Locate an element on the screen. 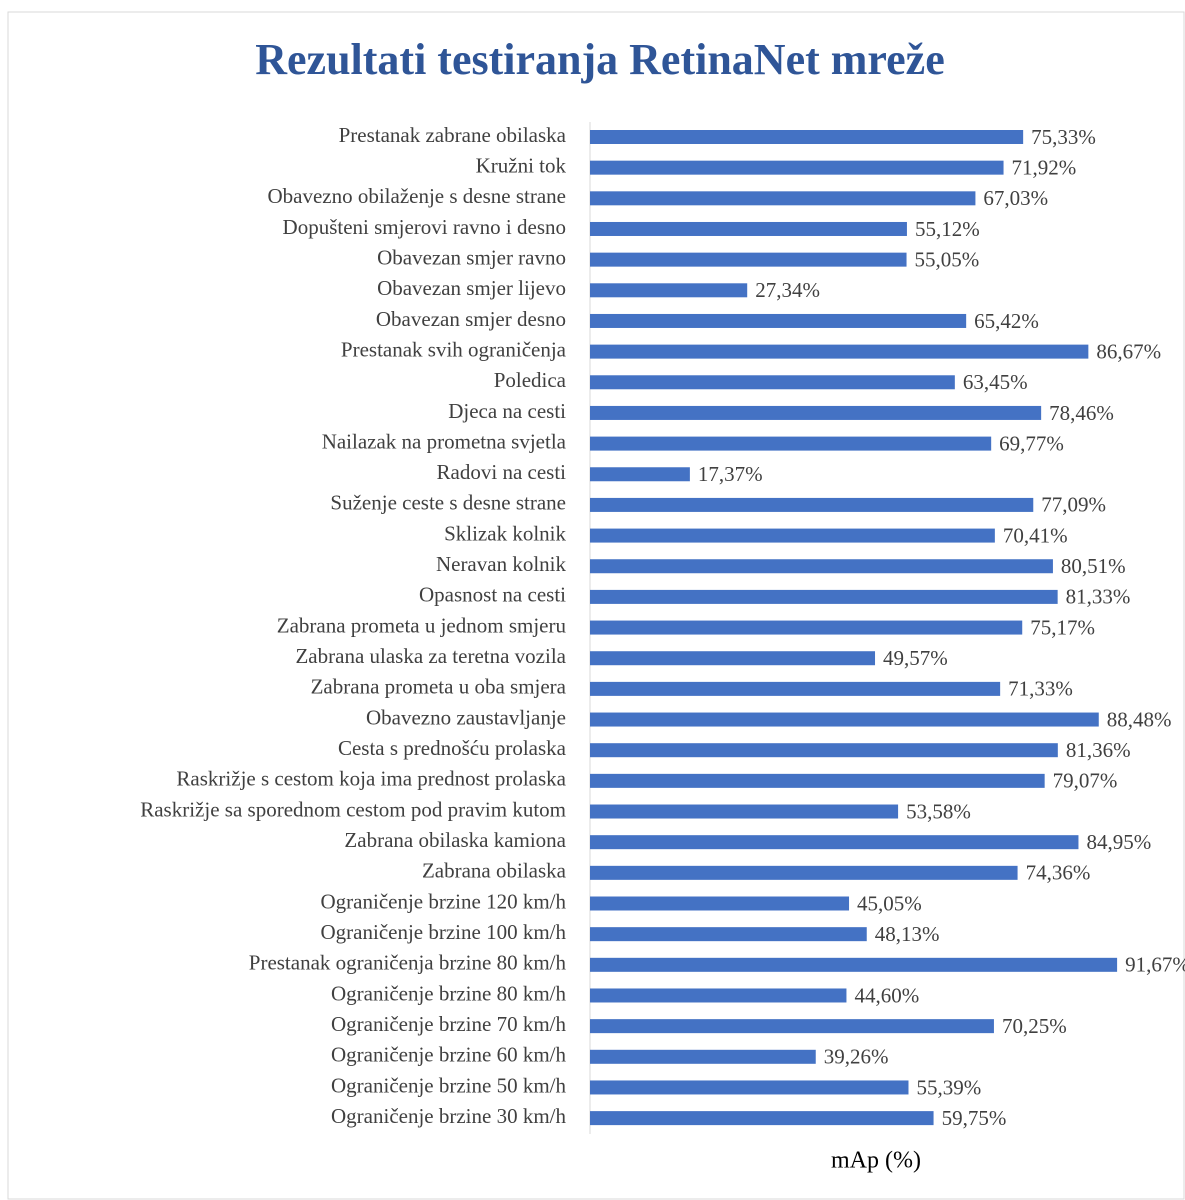  value-label: 39,26% is located at coordinates (856, 1057).